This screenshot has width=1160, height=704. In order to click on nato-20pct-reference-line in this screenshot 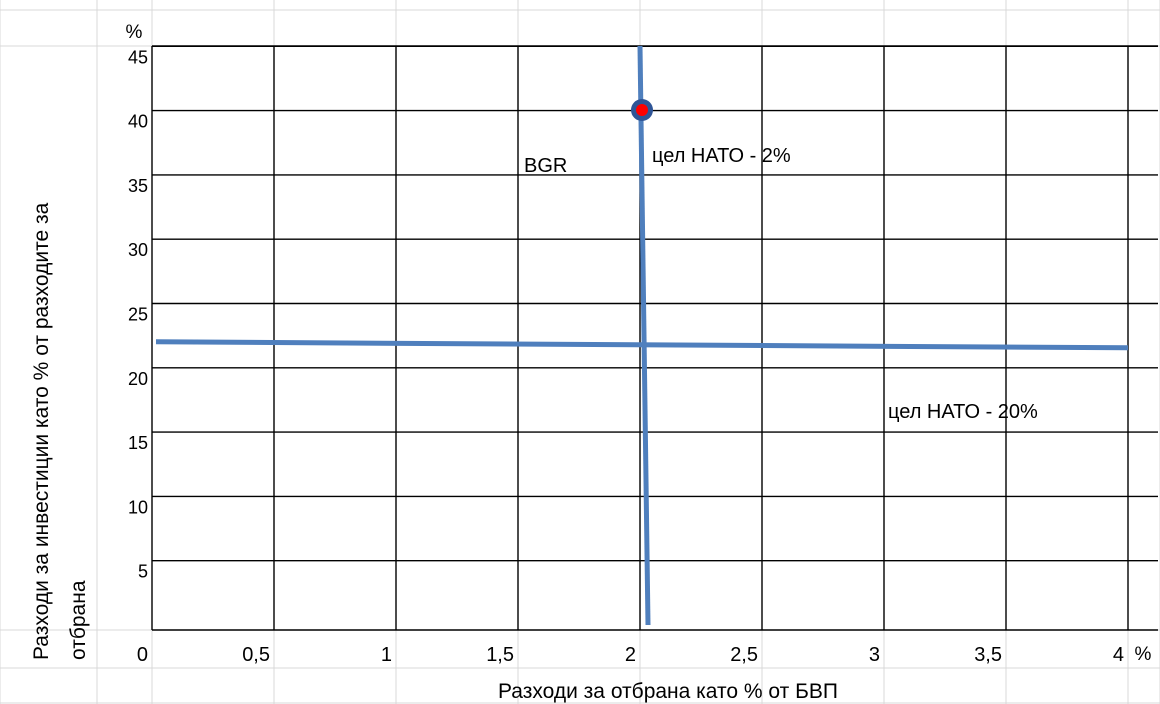, I will do `click(642, 345)`.